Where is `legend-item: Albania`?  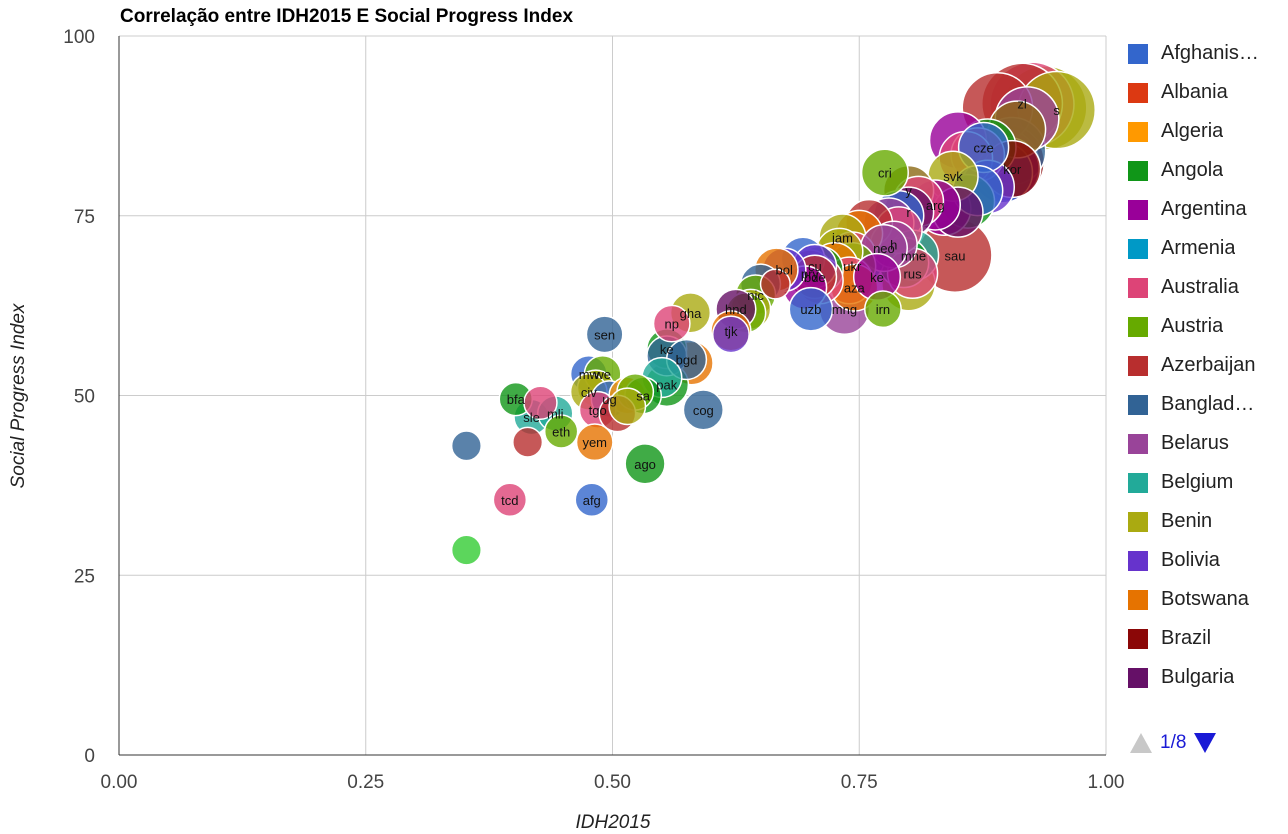
legend-item: Albania is located at coordinates (1207, 92).